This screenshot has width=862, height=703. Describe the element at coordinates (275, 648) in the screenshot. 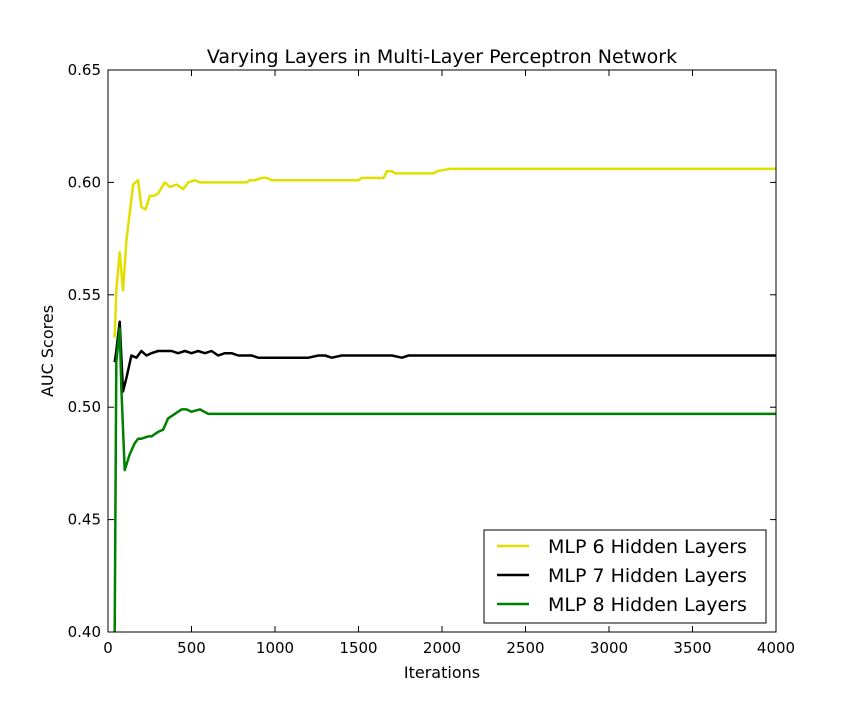

I see `x-tick-label: 1000` at that location.